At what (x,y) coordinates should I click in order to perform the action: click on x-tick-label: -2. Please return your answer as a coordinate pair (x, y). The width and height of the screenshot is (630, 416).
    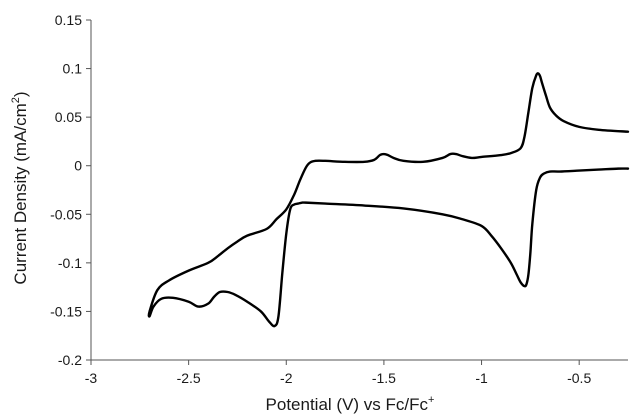
    Looking at the image, I should click on (286, 378).